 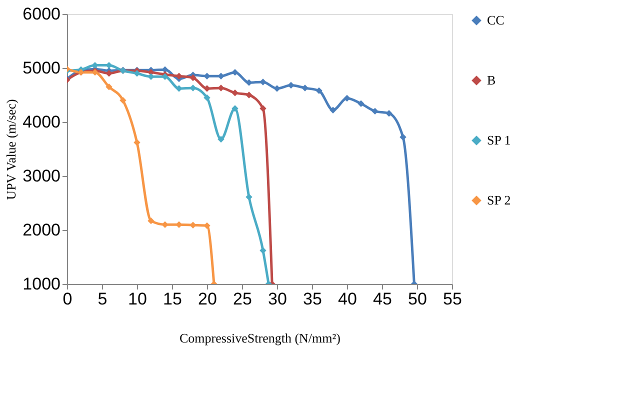 I want to click on y-tick-label: 2000, so click(x=41, y=230).